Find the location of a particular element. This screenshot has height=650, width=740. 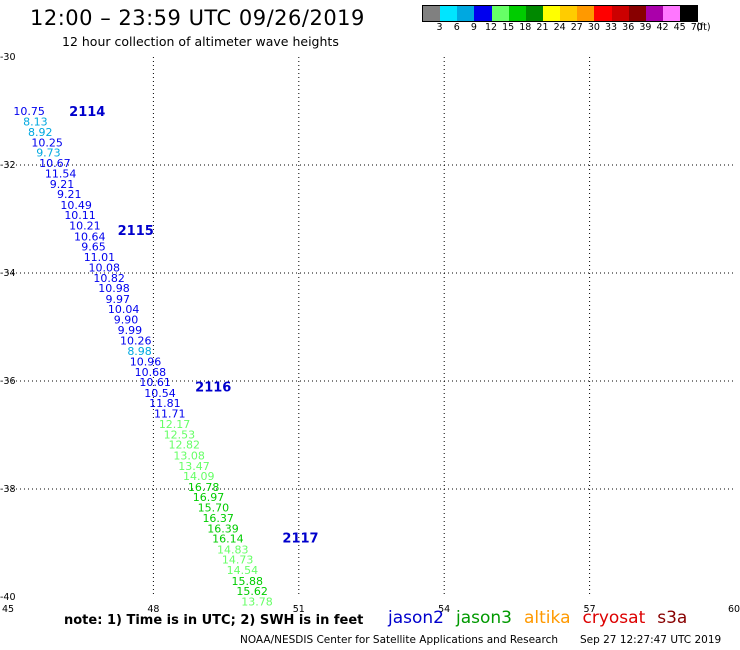

colorbar-label: 9 is located at coordinates (473, 27).